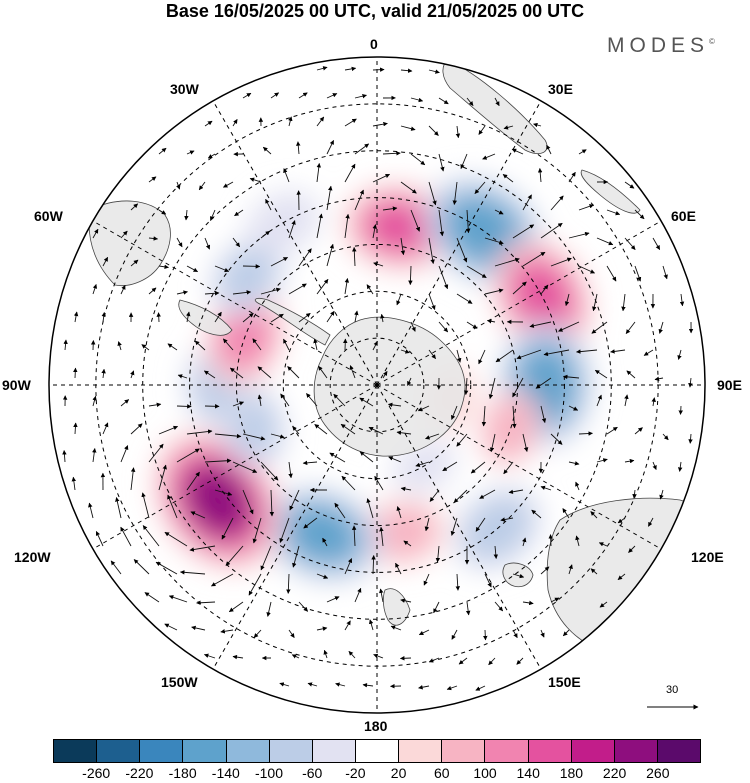  I want to click on colorbar-tick-label: -20, so click(355, 773).